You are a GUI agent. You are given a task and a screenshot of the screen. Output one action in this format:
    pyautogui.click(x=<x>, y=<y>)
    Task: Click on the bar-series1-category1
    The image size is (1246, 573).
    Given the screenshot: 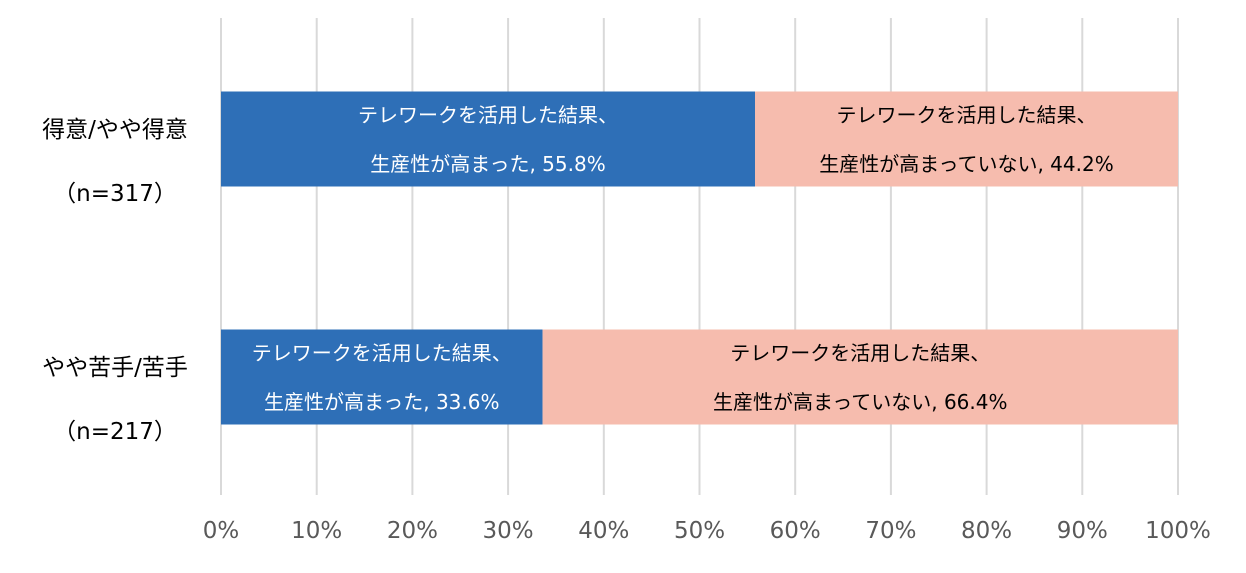 What is the action you would take?
    pyautogui.click(x=860, y=377)
    